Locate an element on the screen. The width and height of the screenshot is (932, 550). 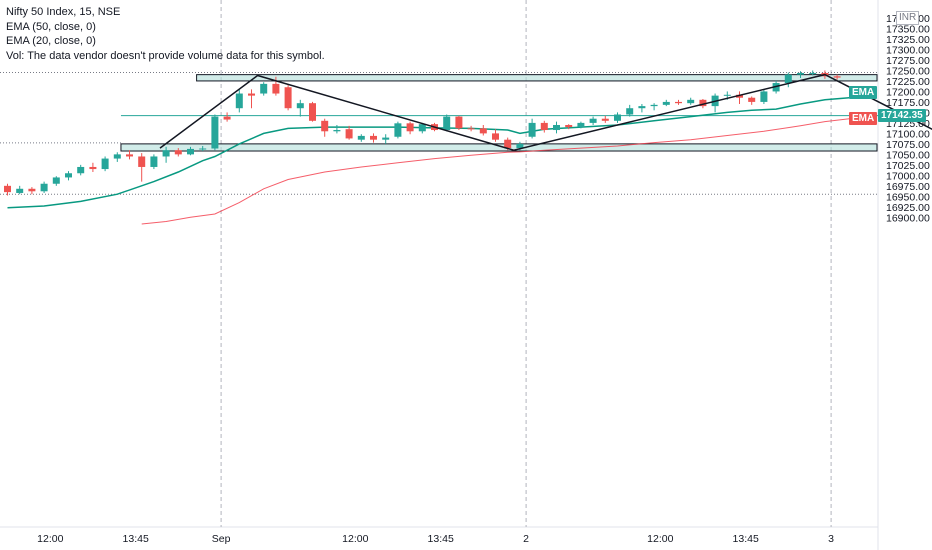
y-tick-label-5: 17250.00 is located at coordinates (908, 71).